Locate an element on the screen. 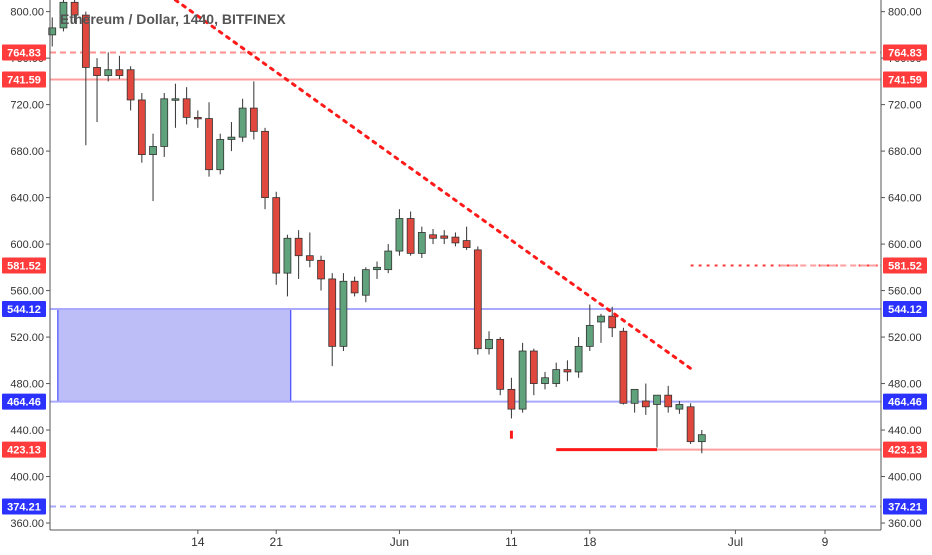  y-tick-label-right: 480.00 is located at coordinates (905, 385).